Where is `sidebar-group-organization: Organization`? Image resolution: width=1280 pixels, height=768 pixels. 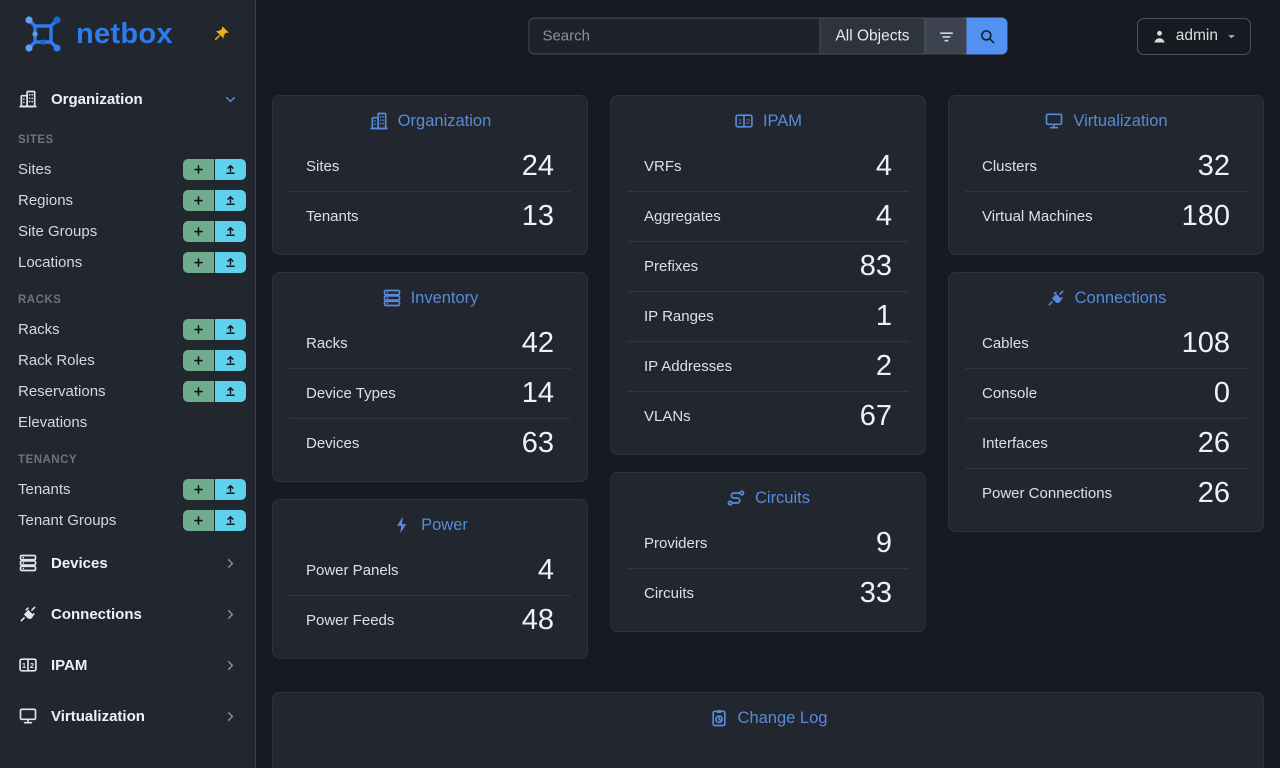
sidebar-group-organization: Organization is located at coordinates (127, 99).